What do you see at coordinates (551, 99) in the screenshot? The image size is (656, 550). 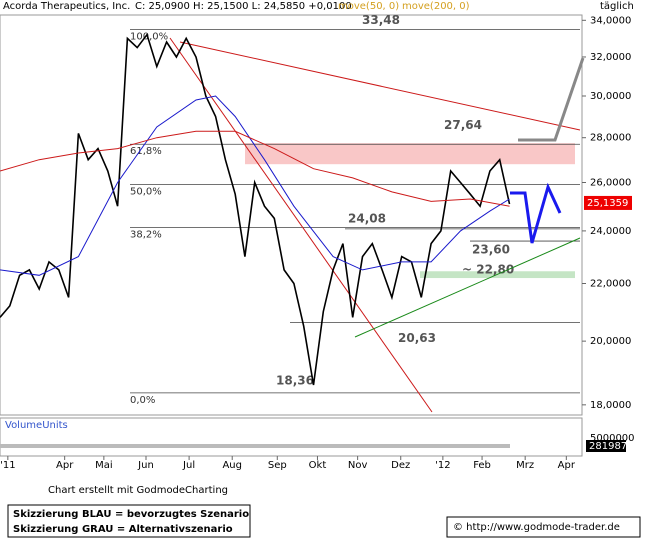 I see `scenario-gray` at bounding box center [551, 99].